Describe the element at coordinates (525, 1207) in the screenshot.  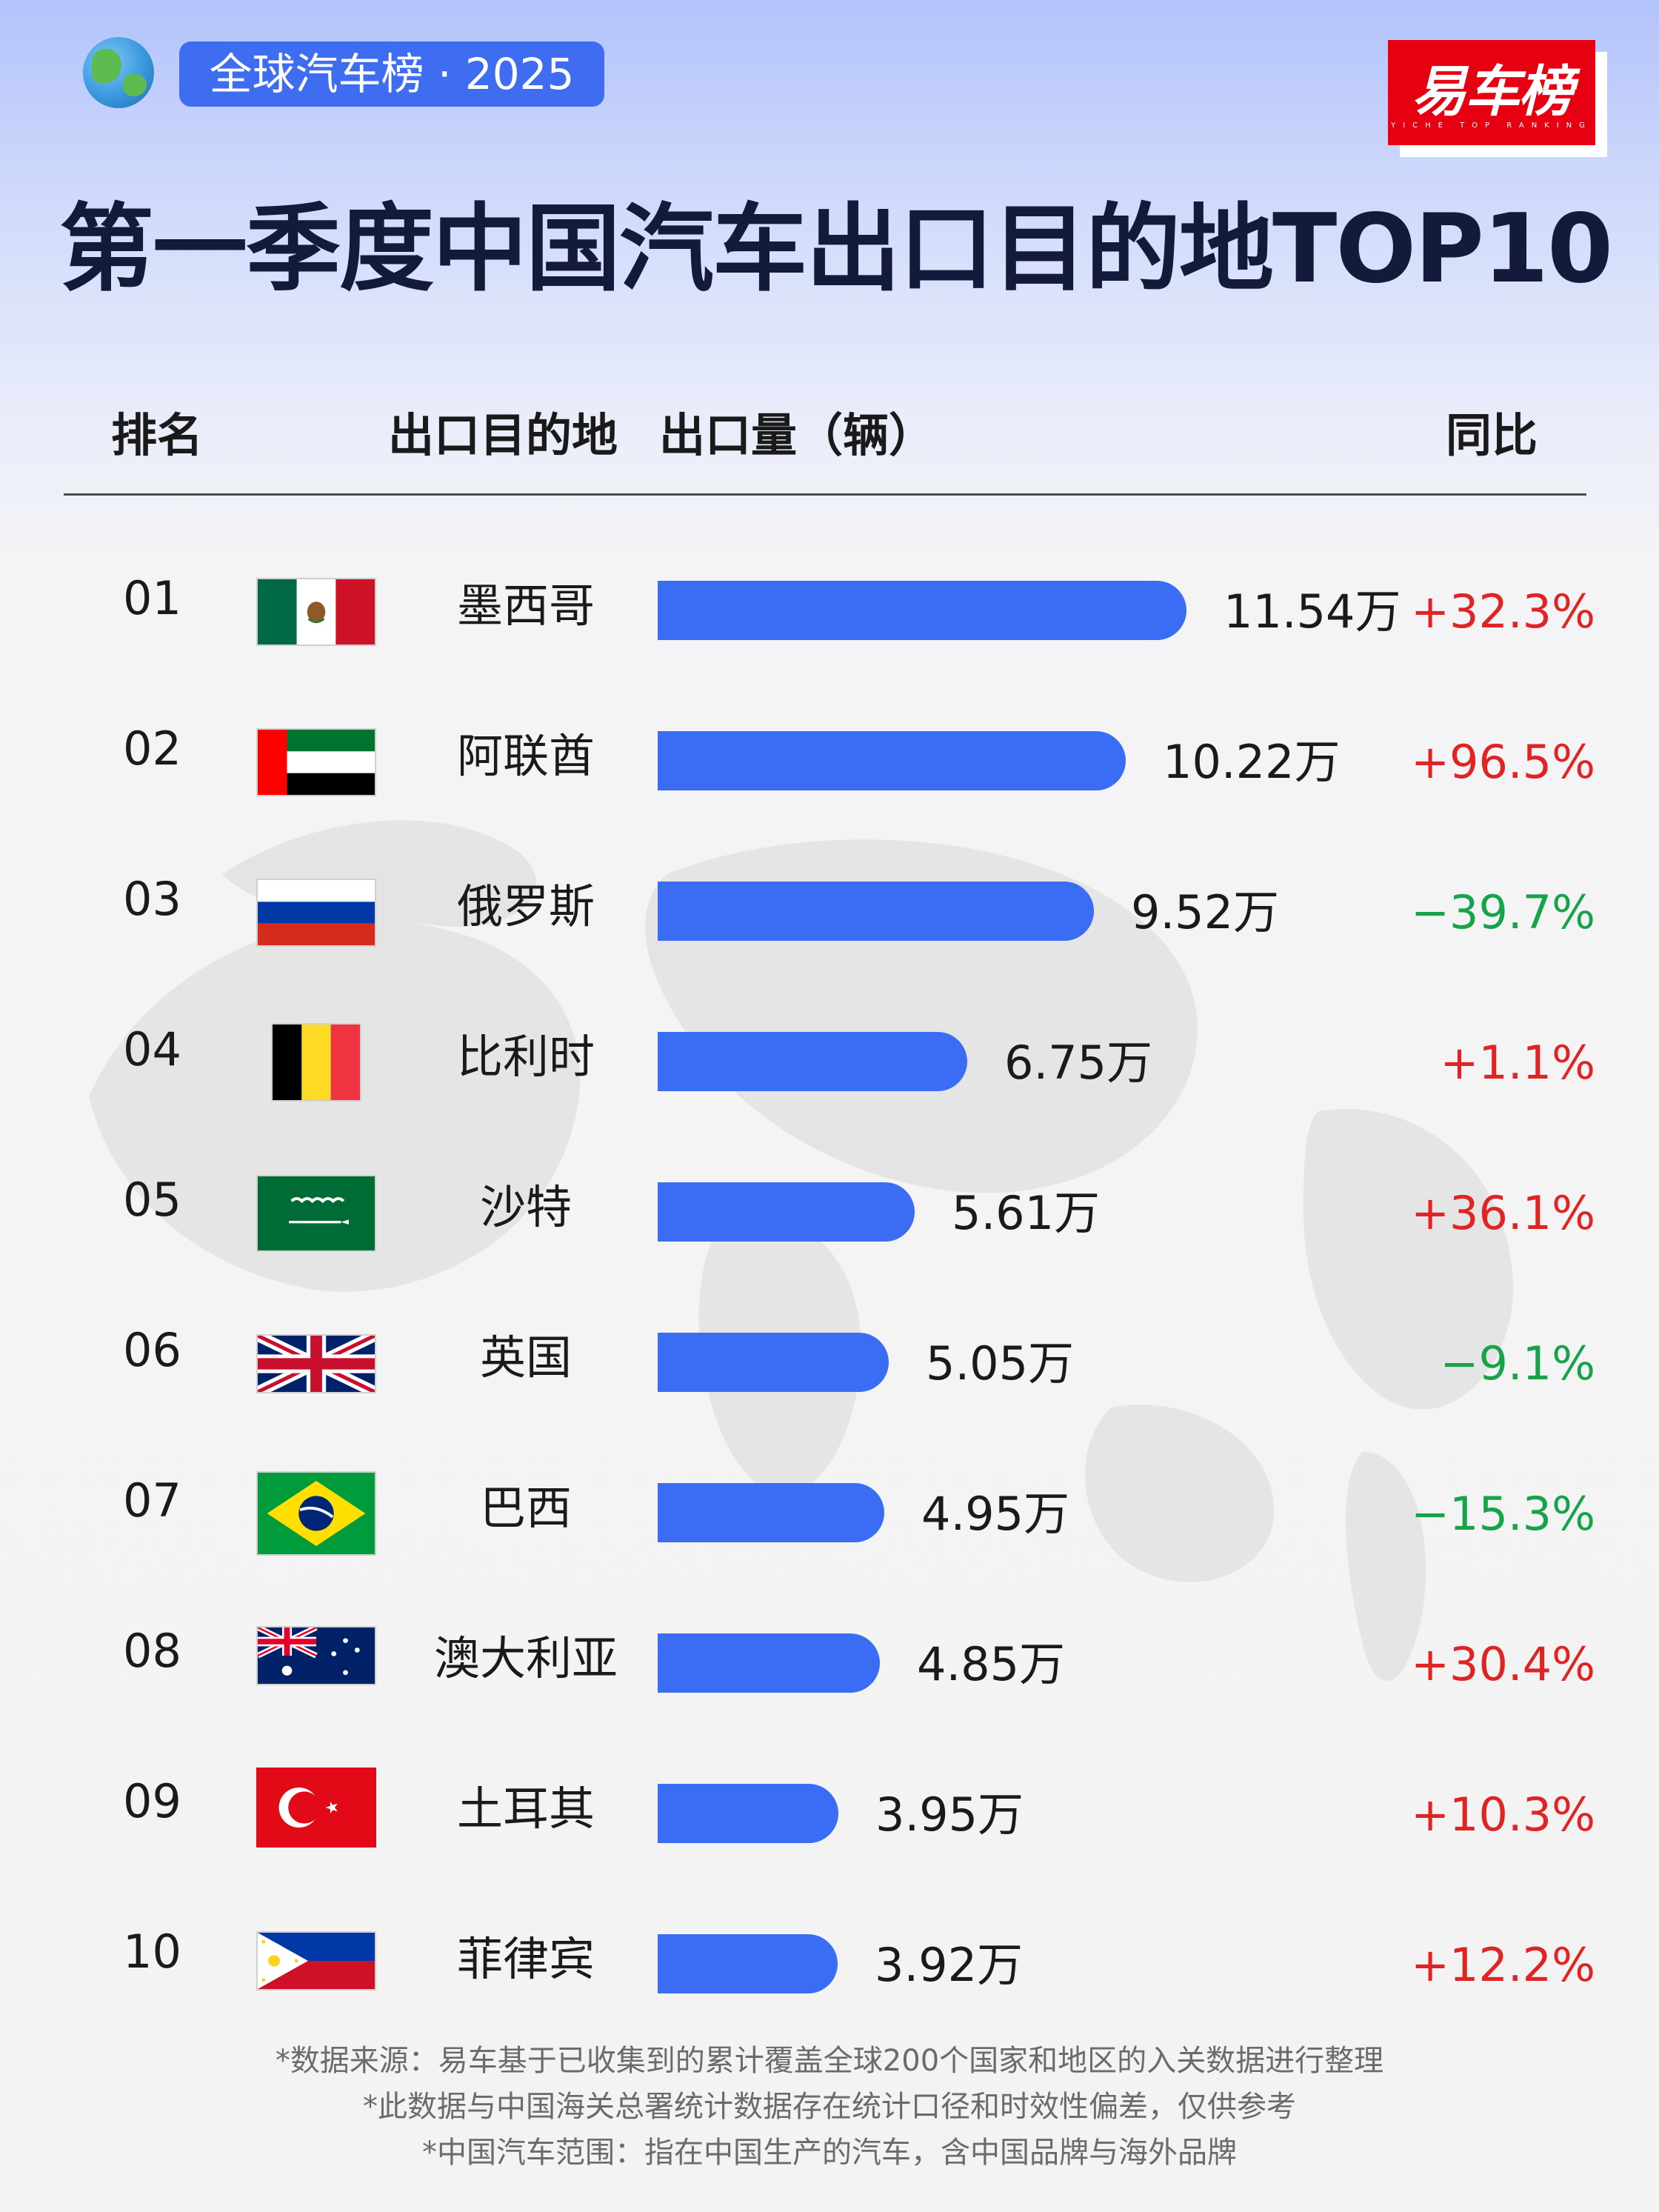
I see `country-name: 沙特` at that location.